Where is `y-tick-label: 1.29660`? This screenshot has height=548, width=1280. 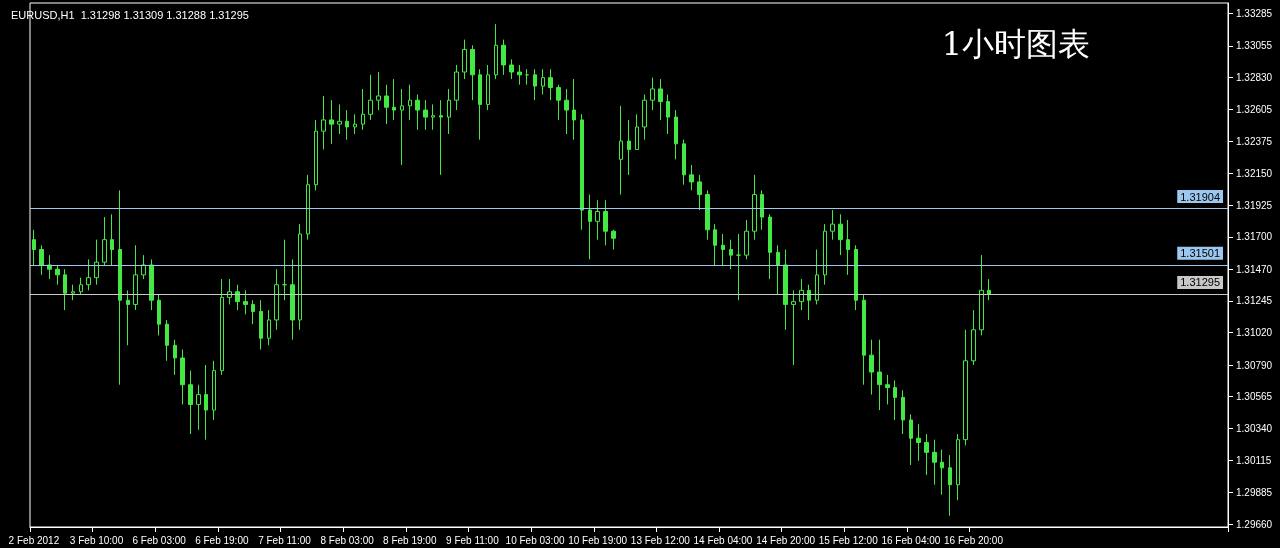
y-tick-label: 1.29660 is located at coordinates (1254, 524).